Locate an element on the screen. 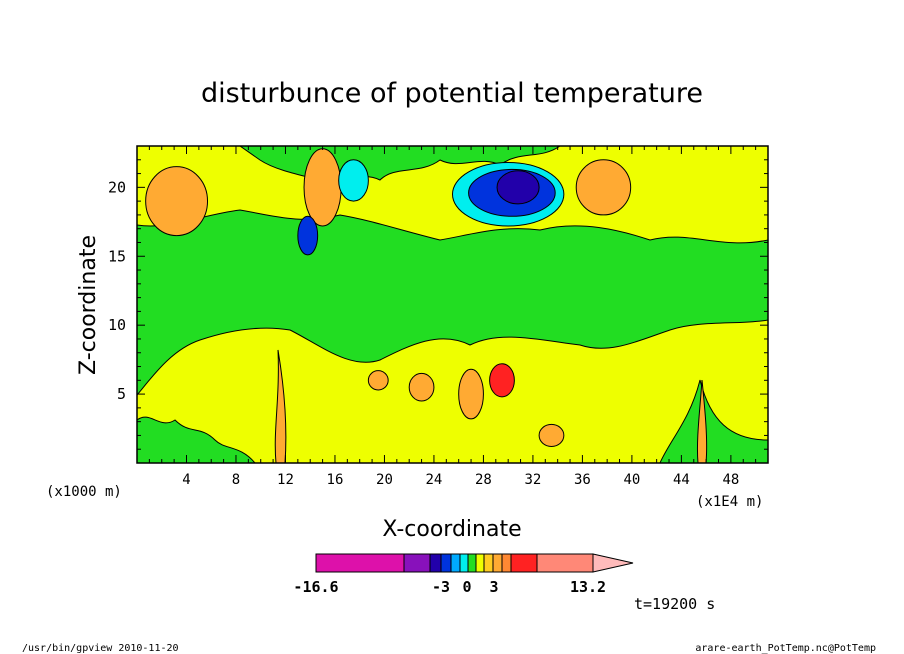 This screenshot has height=654, width=904. colorbar-label-4: 13.2 is located at coordinates (588, 587).